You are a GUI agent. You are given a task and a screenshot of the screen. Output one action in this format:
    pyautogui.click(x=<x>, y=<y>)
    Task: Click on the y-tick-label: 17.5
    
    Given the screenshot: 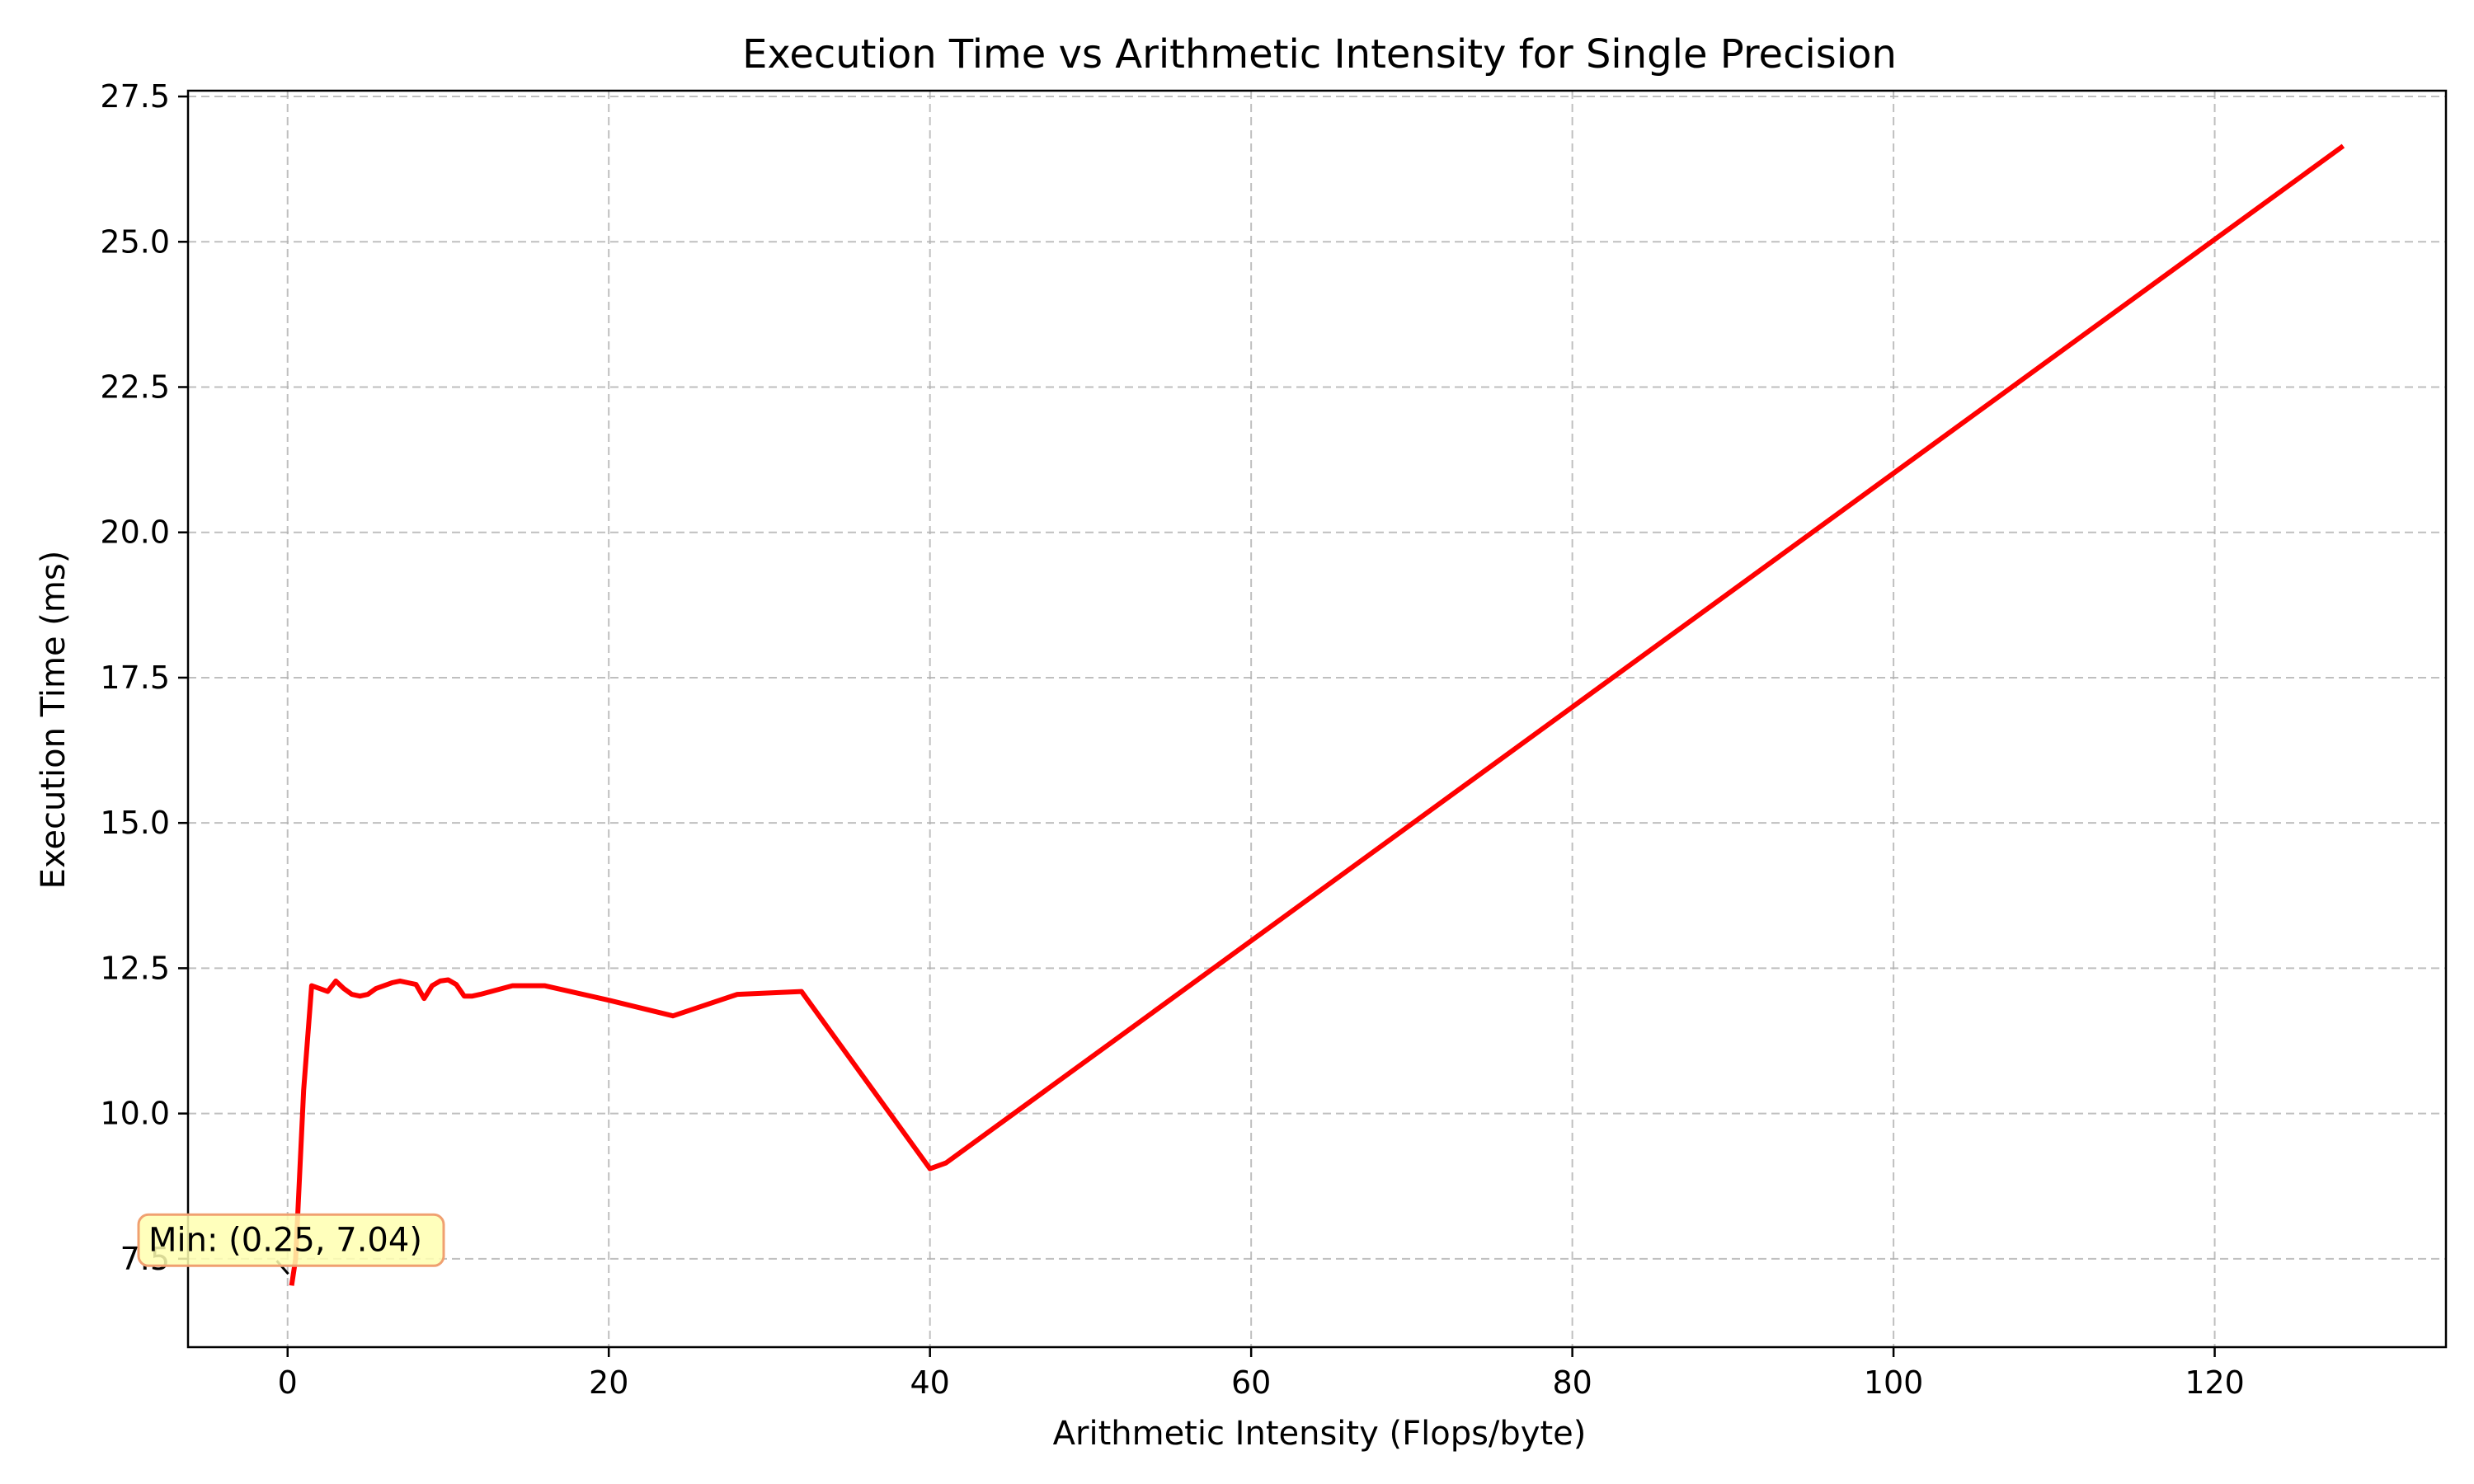 What is the action you would take?
    pyautogui.click(x=135, y=678)
    